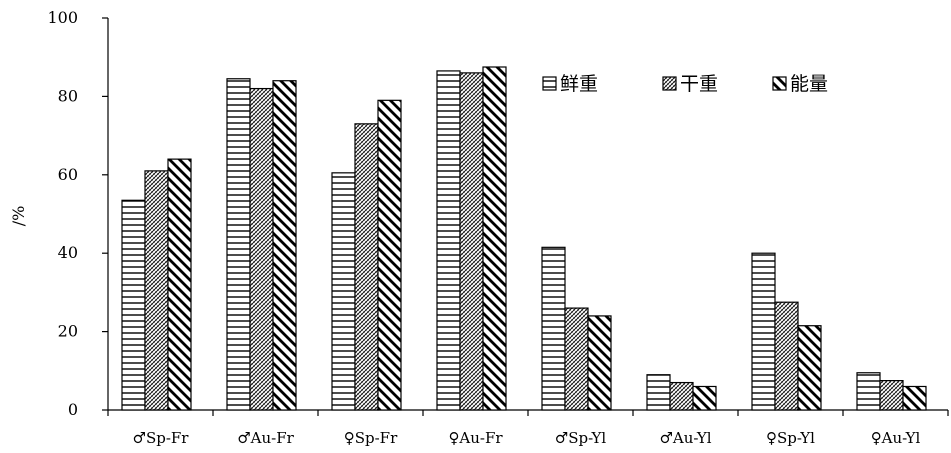 The height and width of the screenshot is (453, 951). Describe the element at coordinates (896, 438) in the screenshot. I see `x-category-label: ♀Au-Yl` at that location.